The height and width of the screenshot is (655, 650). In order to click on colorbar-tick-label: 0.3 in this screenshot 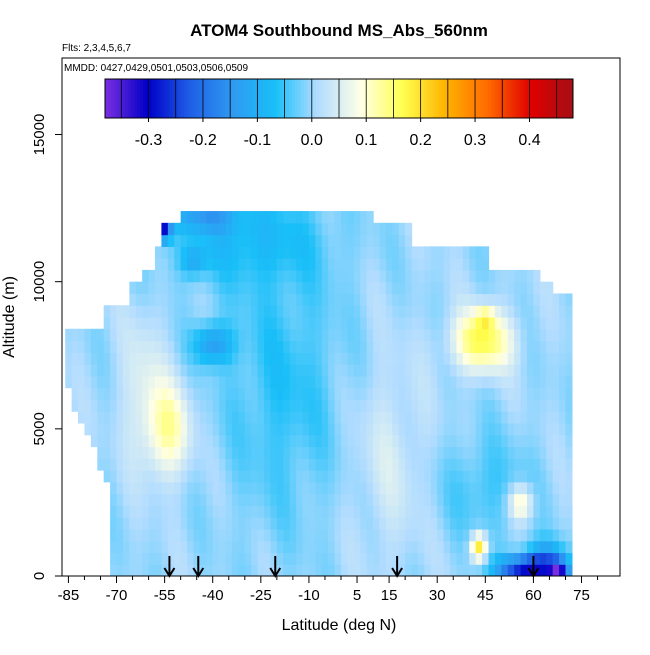, I will do `click(475, 140)`.